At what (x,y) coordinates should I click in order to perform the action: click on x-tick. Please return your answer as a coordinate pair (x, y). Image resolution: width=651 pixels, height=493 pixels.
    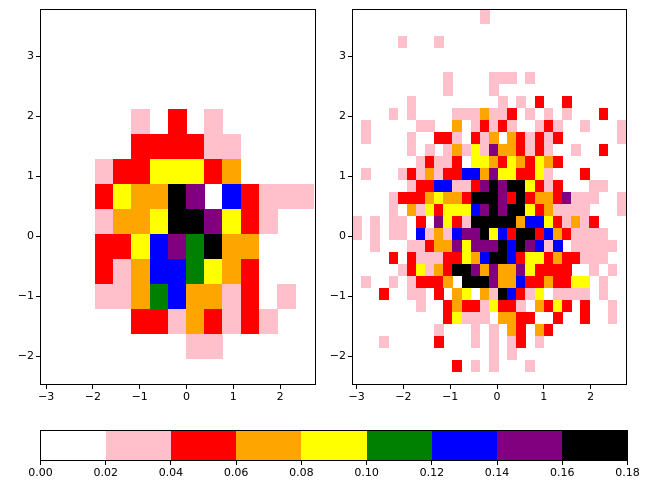
    Looking at the image, I should click on (233, 387).